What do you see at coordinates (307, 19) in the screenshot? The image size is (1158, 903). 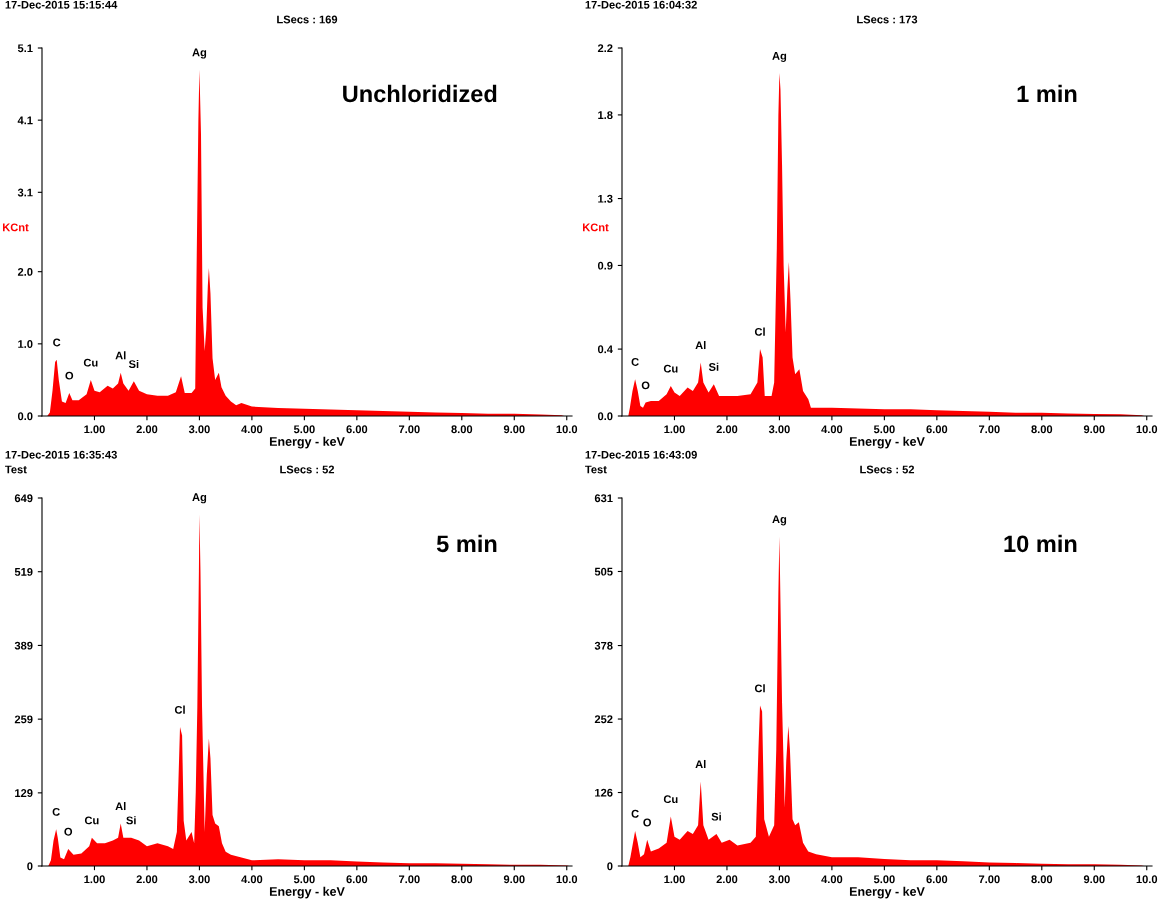 I see `chart-subtitle: LSecs : 169` at bounding box center [307, 19].